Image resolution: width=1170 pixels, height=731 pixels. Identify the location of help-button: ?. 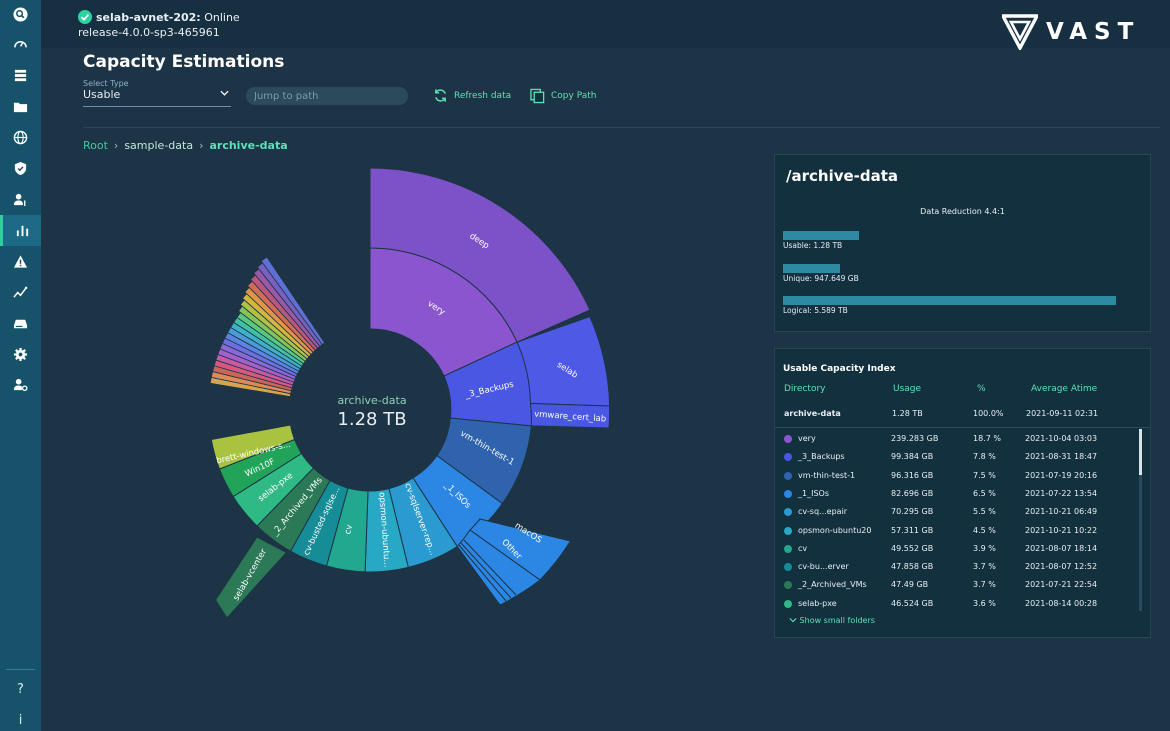
(20, 689).